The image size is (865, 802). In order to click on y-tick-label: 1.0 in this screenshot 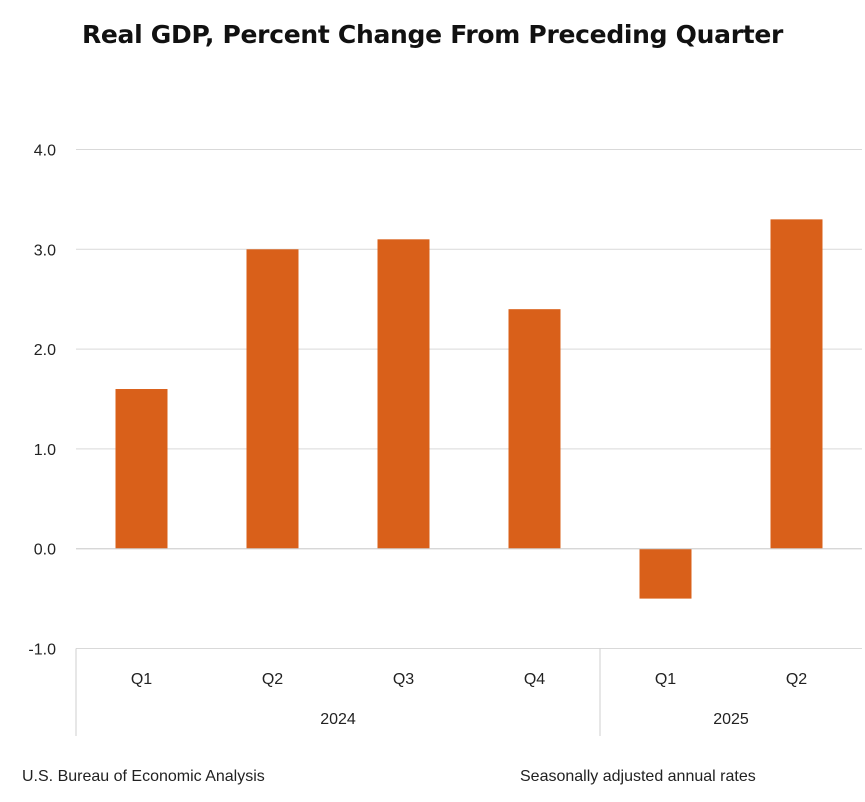, I will do `click(45, 450)`.